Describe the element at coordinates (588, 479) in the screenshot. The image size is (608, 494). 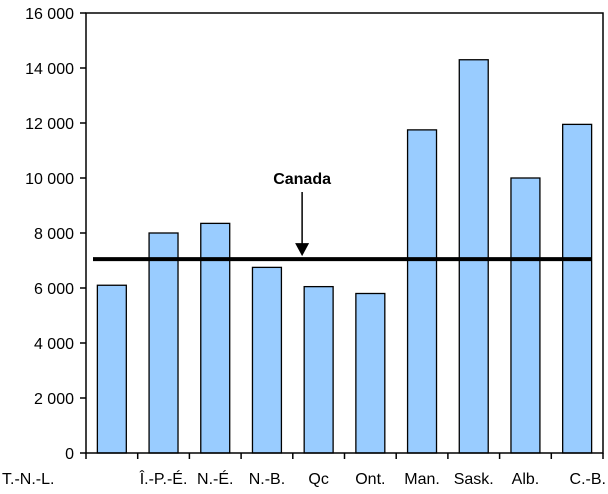
I see `x-category-label-9: C.-B.` at that location.